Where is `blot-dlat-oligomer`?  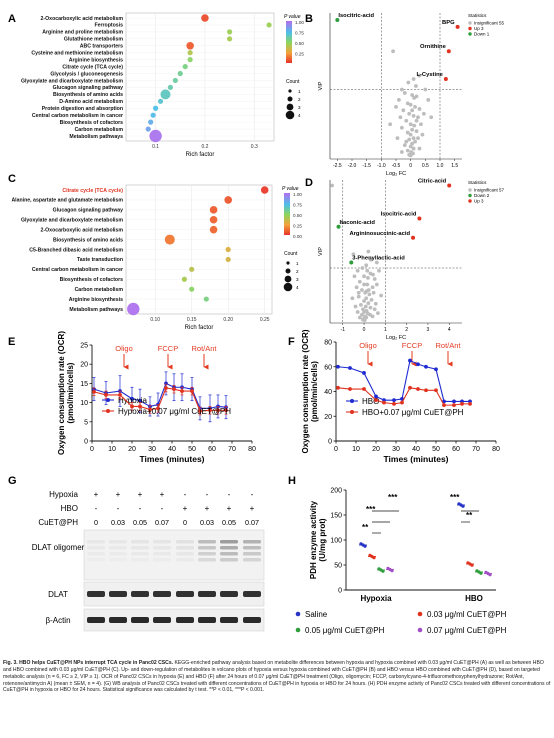
blot-dlat-oligomer is located at coordinates (174, 555).